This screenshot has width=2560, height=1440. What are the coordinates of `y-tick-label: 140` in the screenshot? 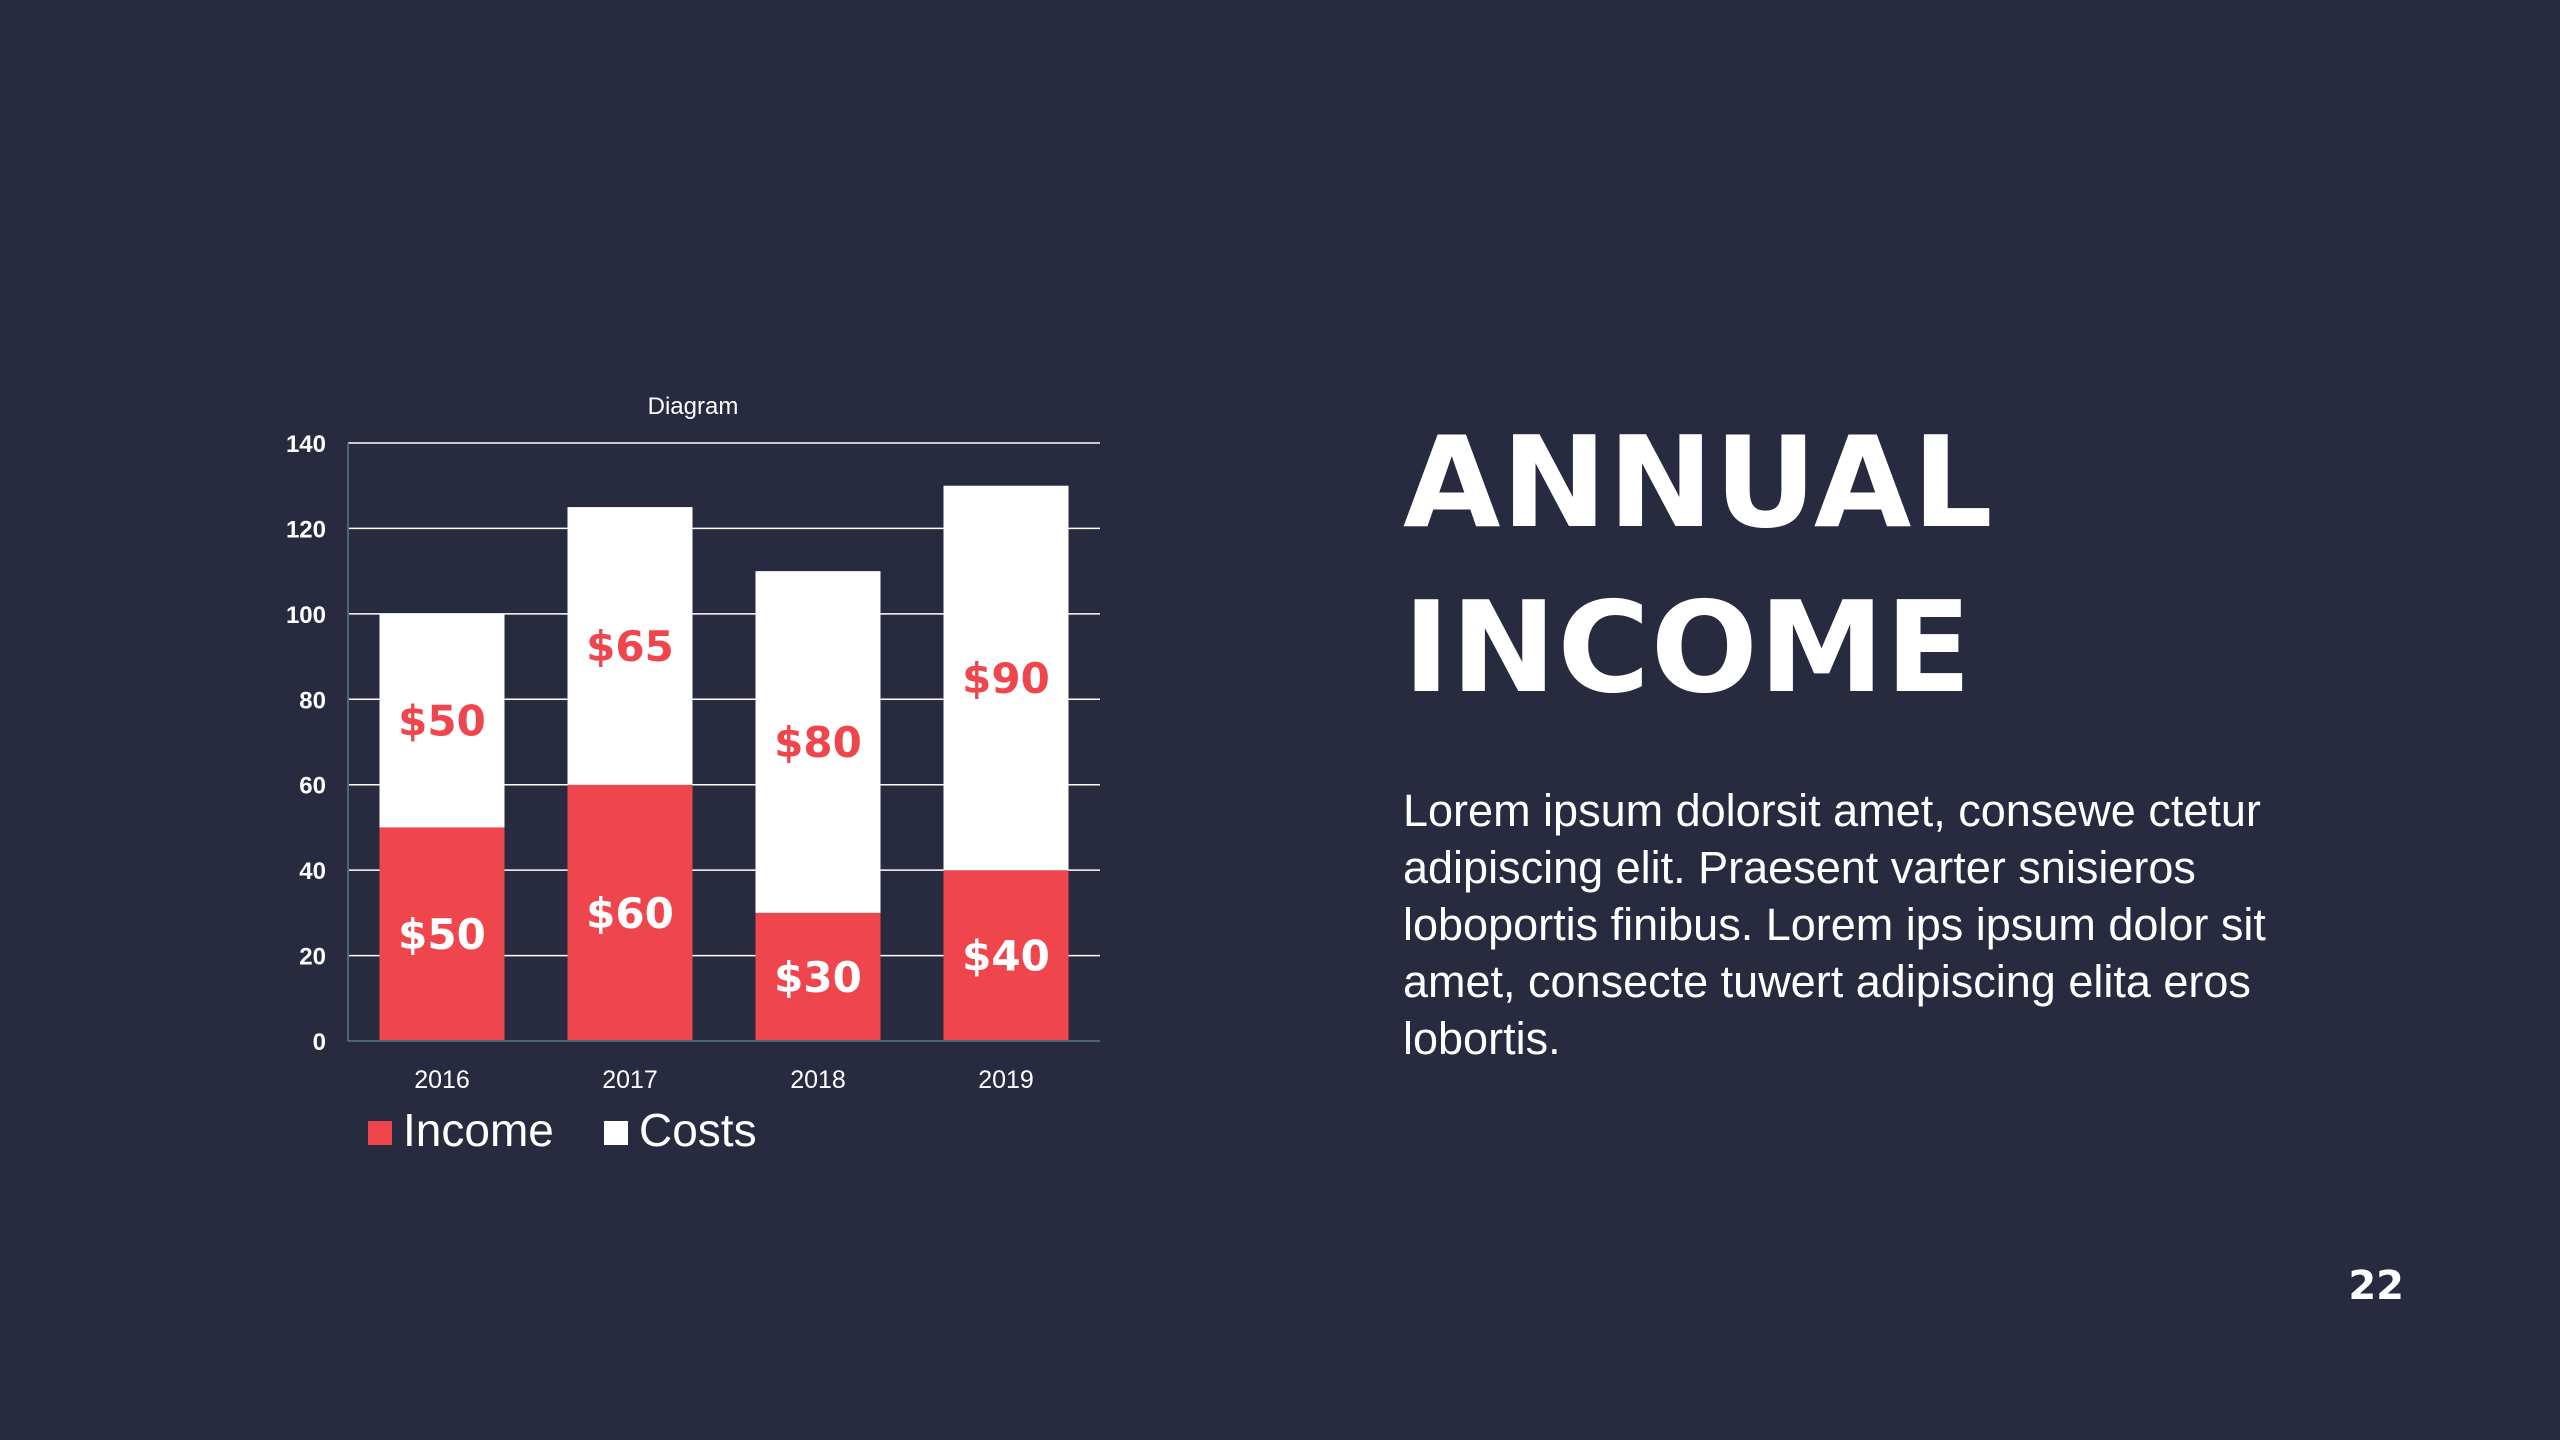 It's located at (306, 444).